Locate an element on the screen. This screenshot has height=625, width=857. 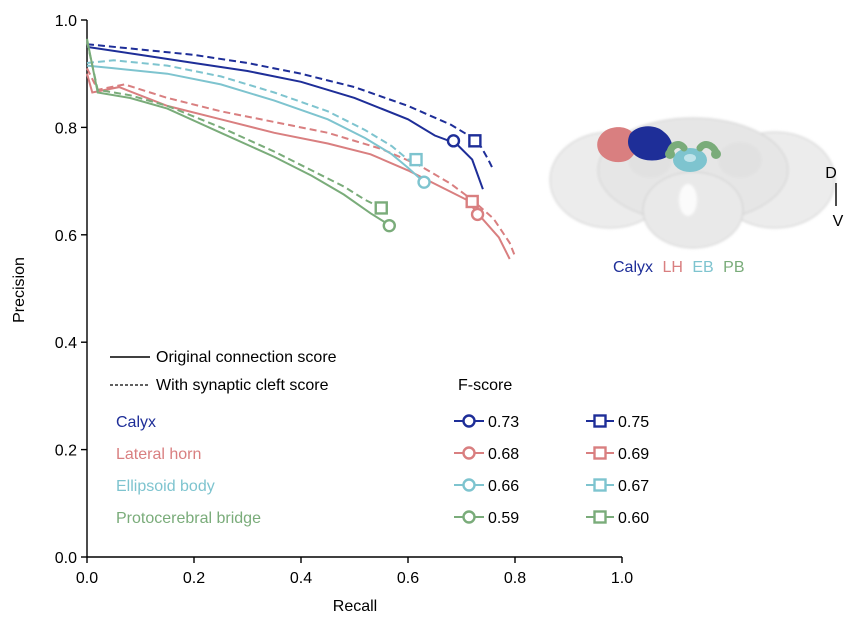
legend-solid-label: Original connection score is located at coordinates (246, 357).